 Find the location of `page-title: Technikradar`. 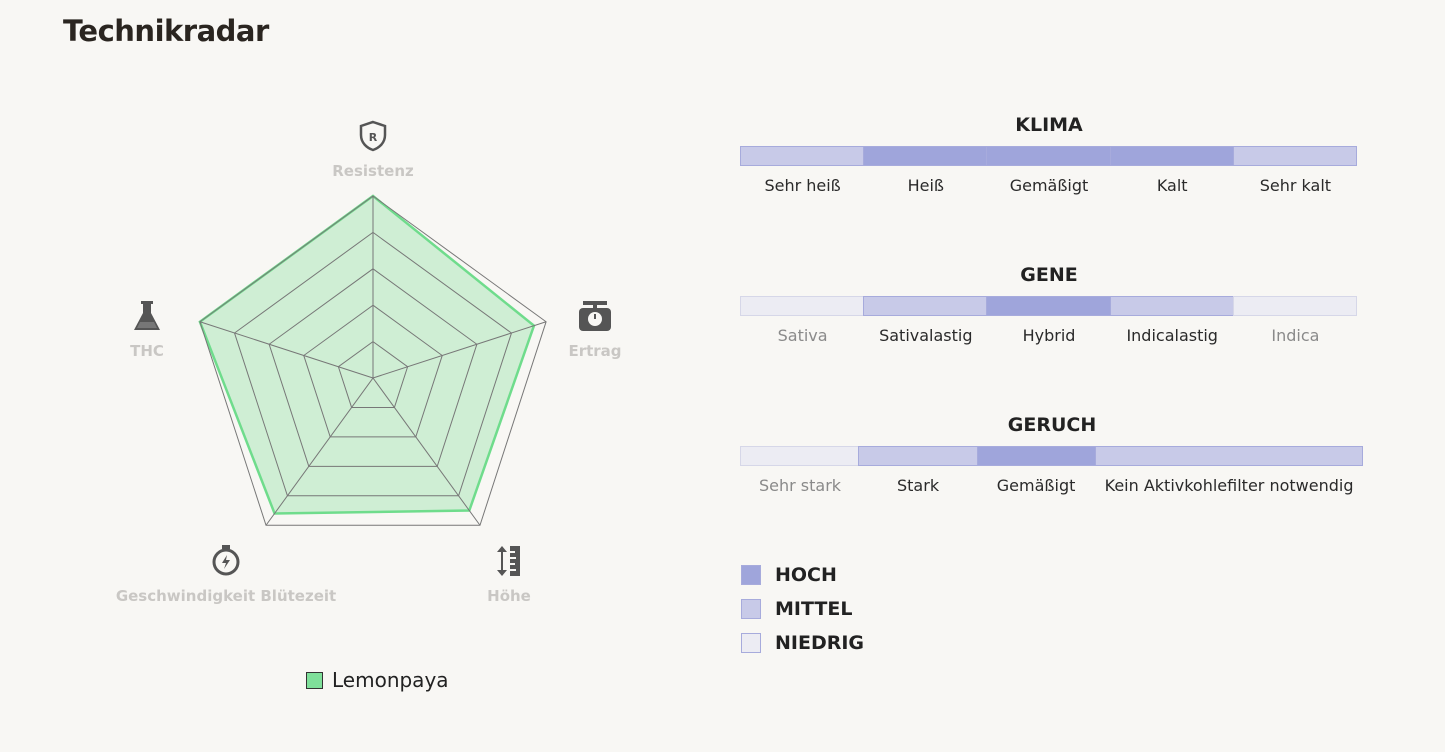

page-title: Technikradar is located at coordinates (166, 31).